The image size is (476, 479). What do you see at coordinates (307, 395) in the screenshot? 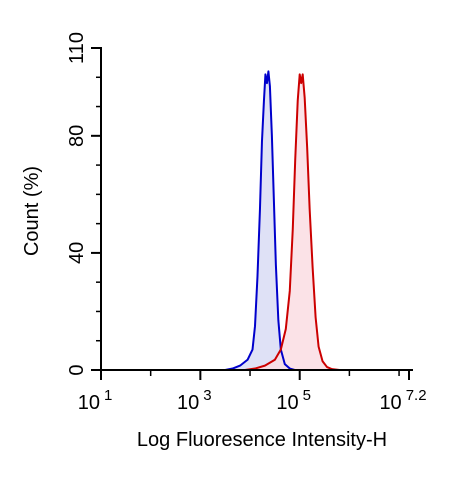
I see `x-tick-exponent: 5` at bounding box center [307, 395].